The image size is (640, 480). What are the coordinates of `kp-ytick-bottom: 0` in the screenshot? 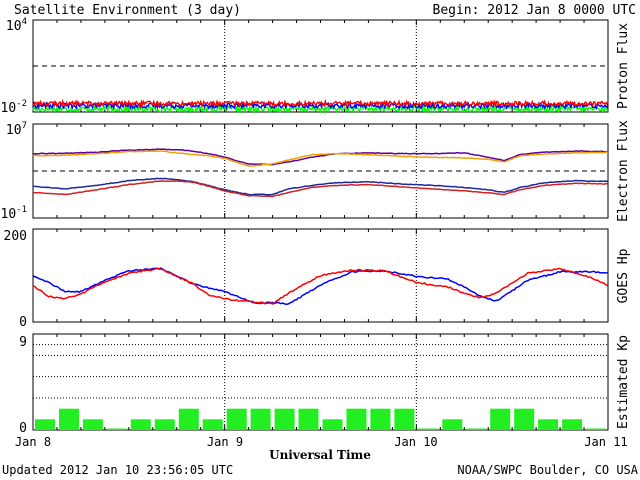 It's located at (23, 428).